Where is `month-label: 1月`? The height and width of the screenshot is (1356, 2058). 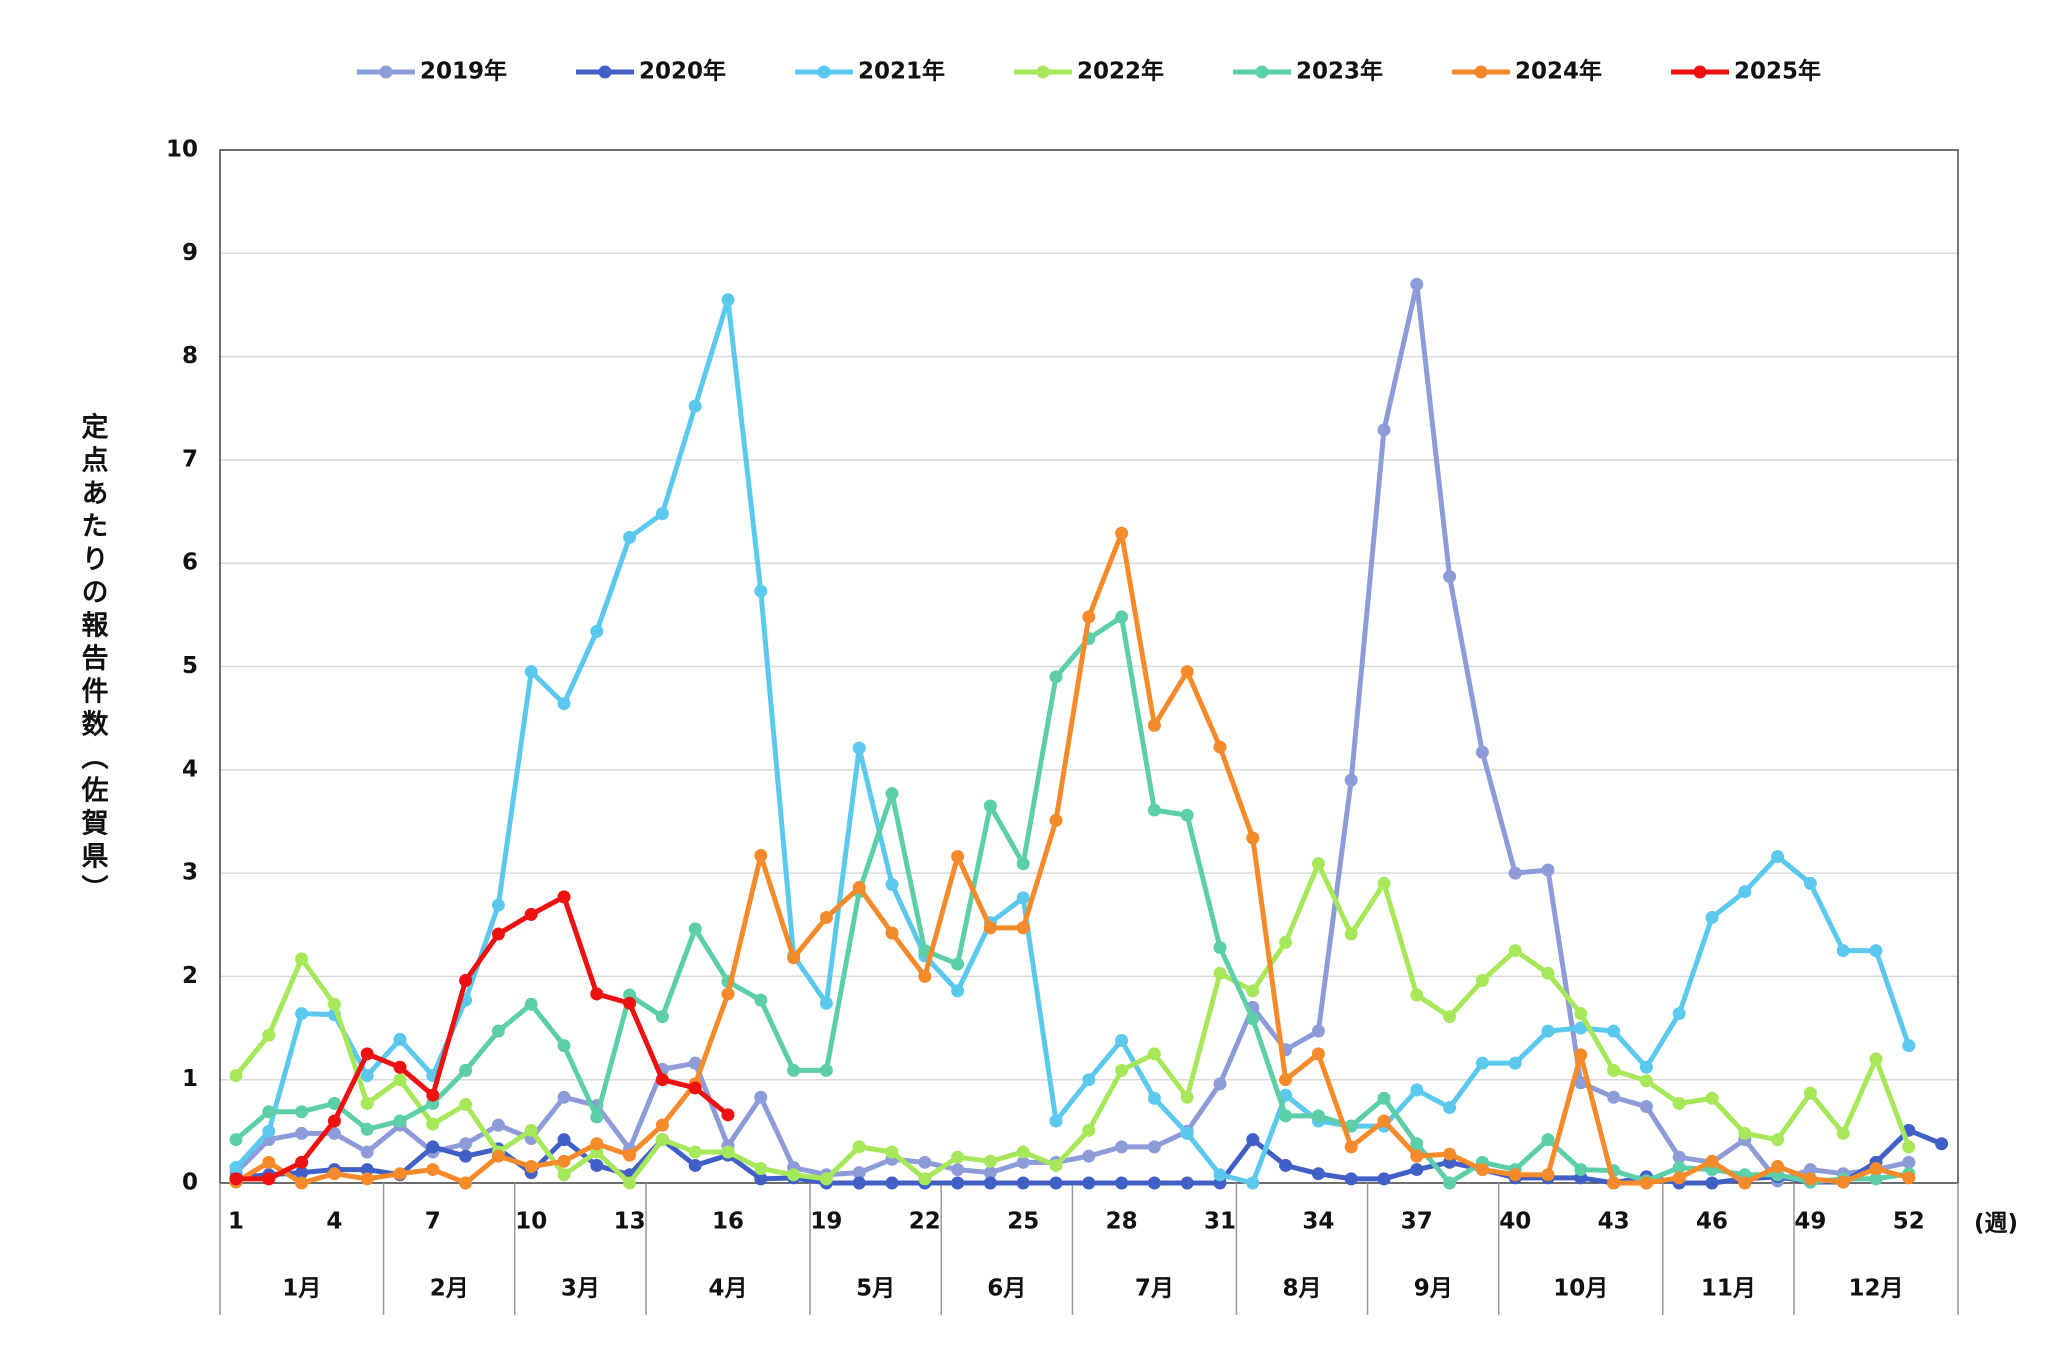 month-label: 1月 is located at coordinates (301, 1289).